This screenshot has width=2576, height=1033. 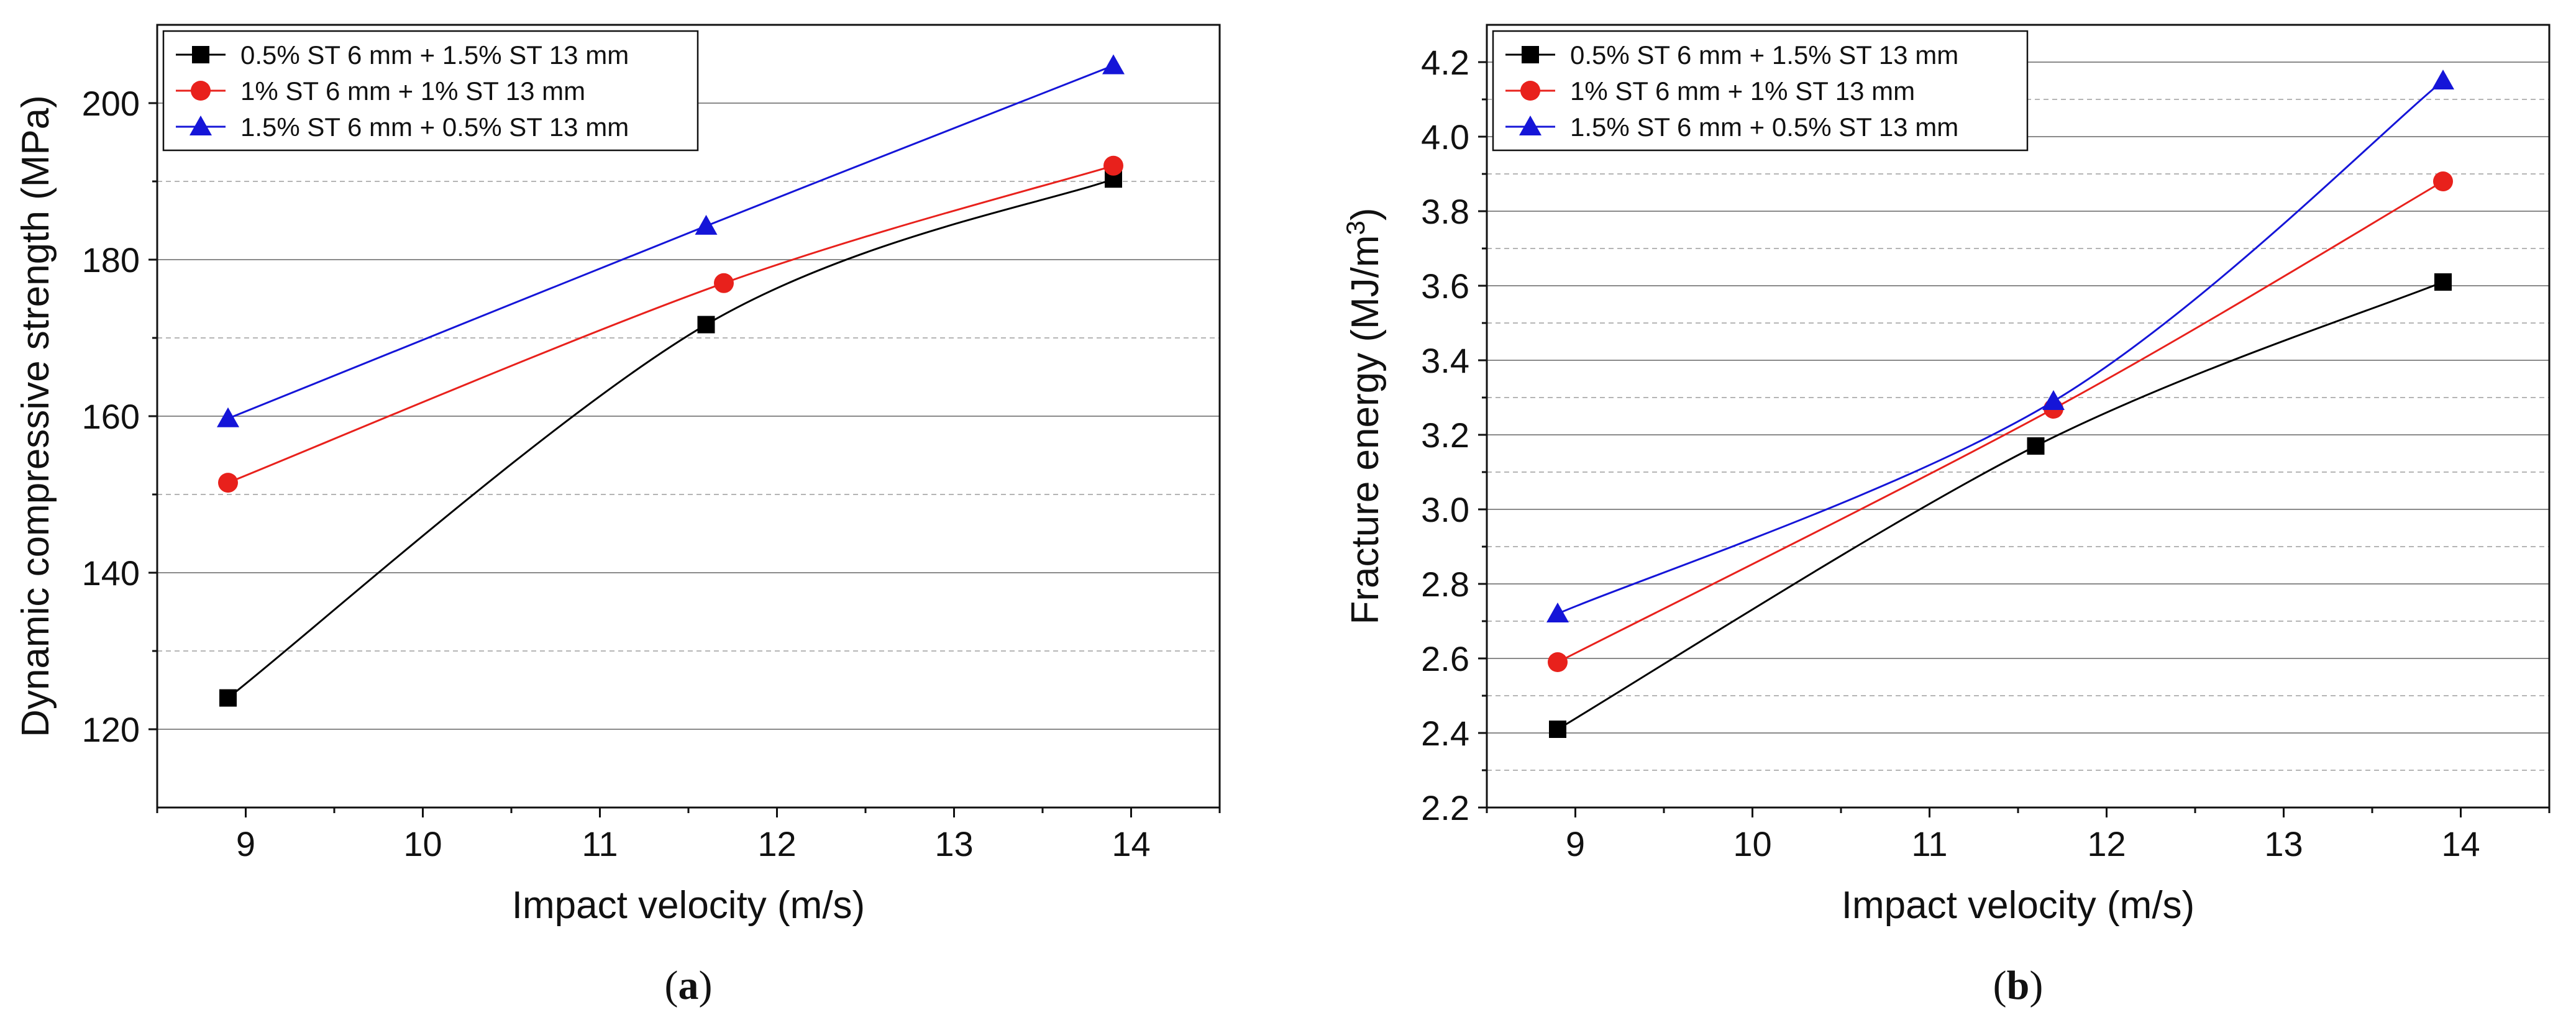 I want to click on y-axis-title-end: ), so click(x=1365, y=214).